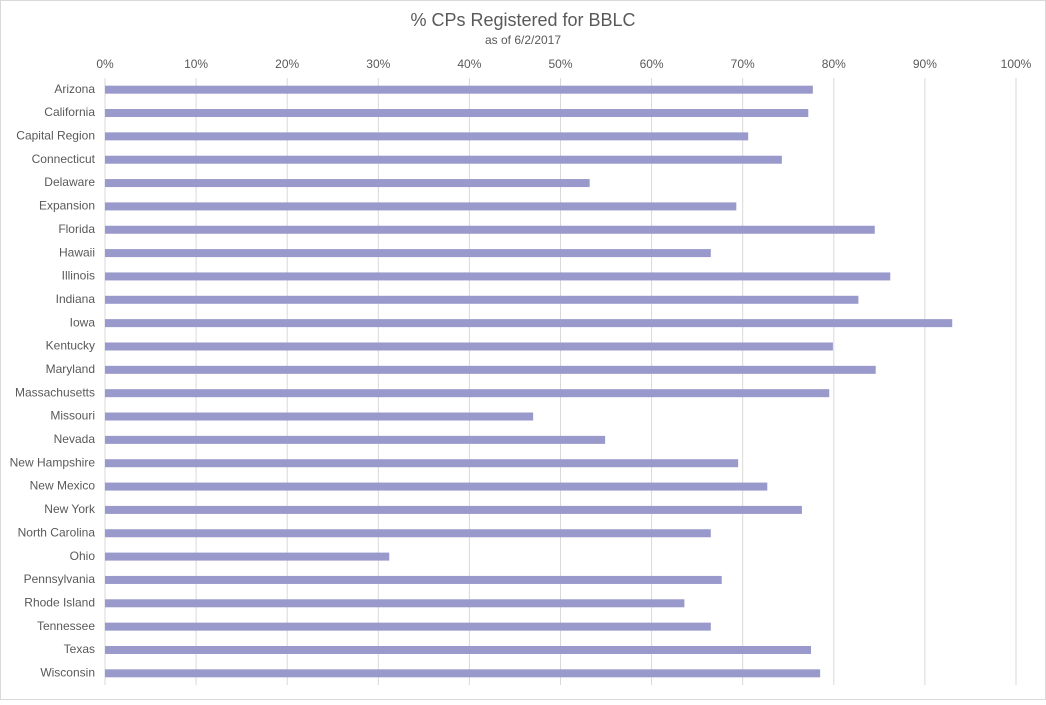 The height and width of the screenshot is (705, 1046). I want to click on x-tick-label: 50%, so click(560, 64).